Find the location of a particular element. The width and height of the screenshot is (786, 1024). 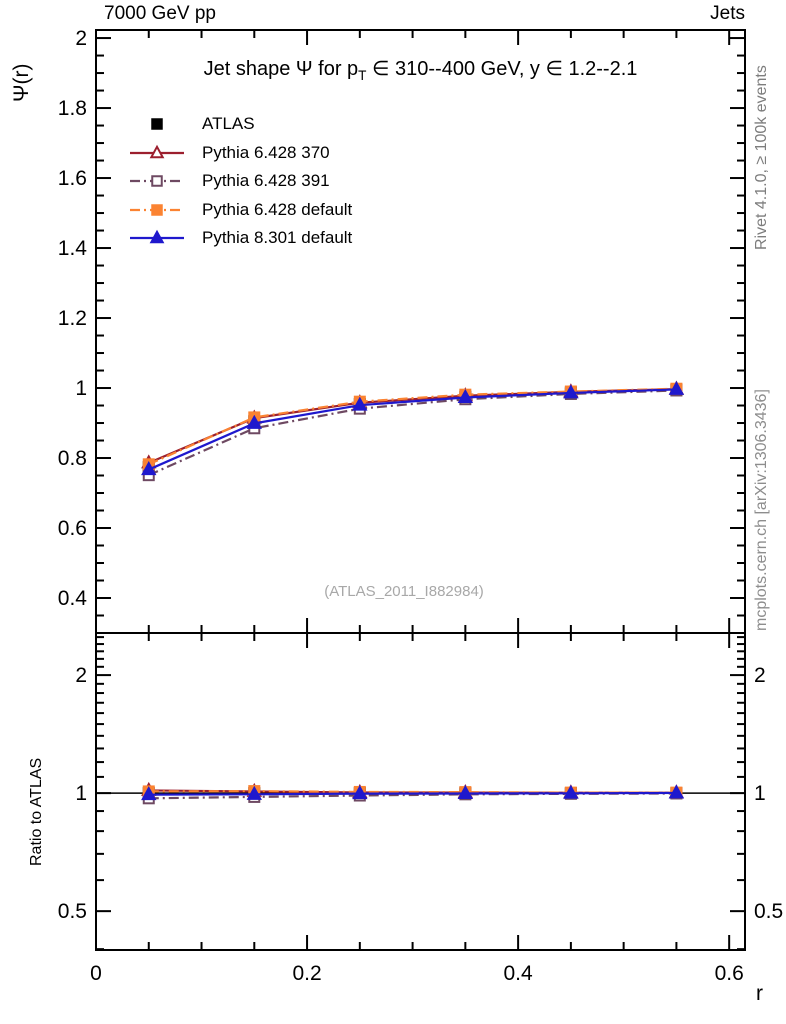

main-y-tick-label: 1.8 is located at coordinates (72, 108).